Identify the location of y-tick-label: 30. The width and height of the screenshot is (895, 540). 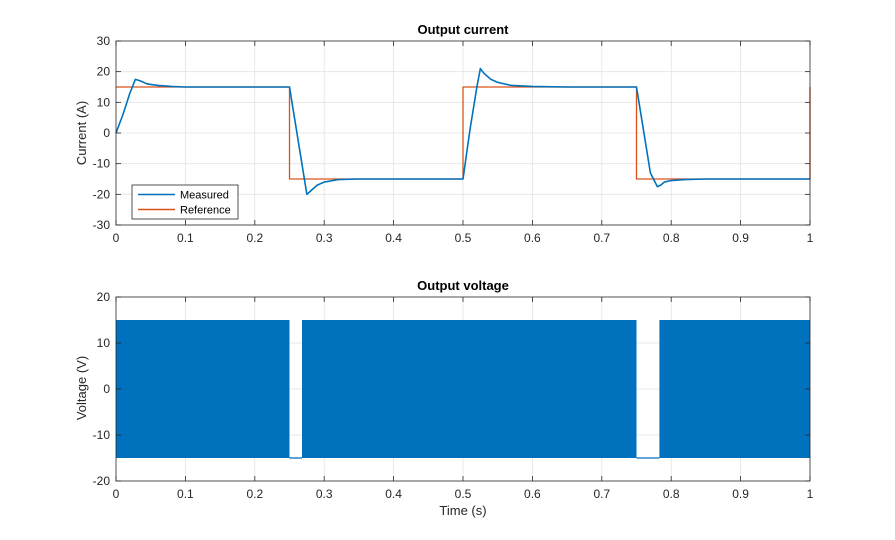
(104, 41).